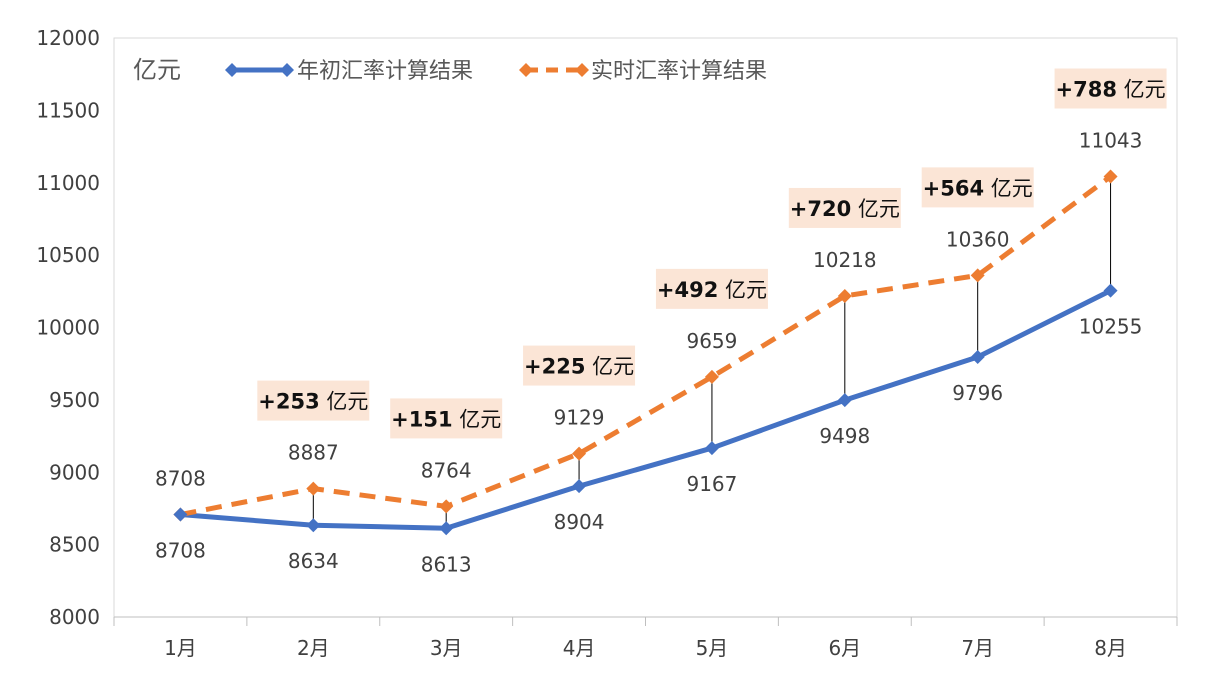  I want to click on difference-amount: +492, so click(687, 290).